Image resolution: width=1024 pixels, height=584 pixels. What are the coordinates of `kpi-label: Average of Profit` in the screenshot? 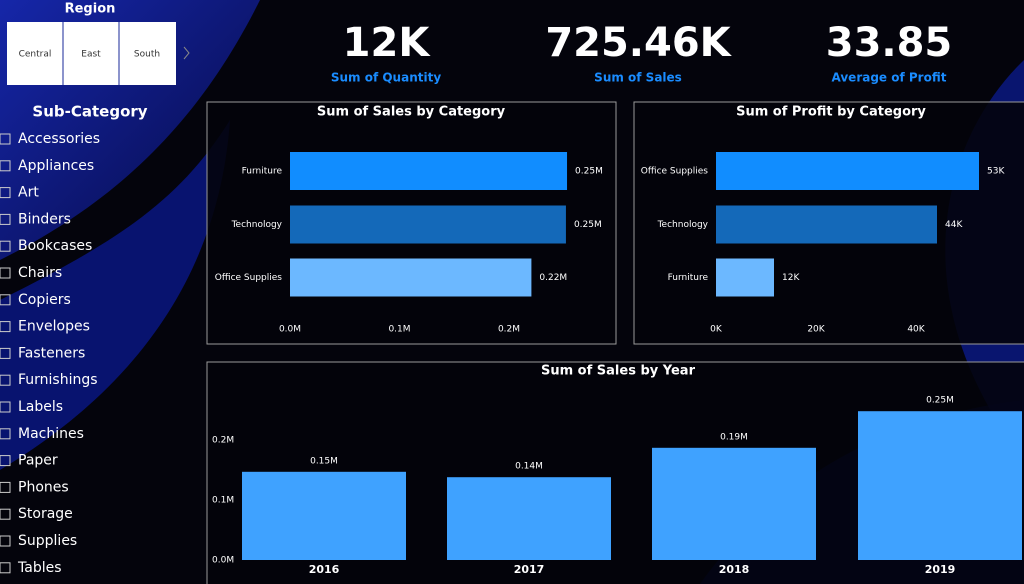 It's located at (889, 78).